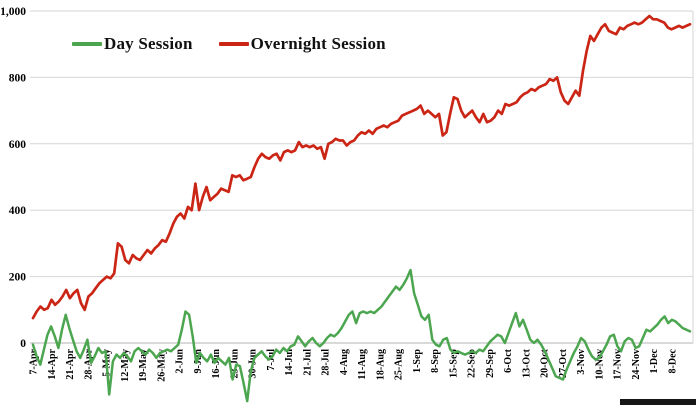  I want to click on y-axis-tick-label: 0, so click(23, 344).